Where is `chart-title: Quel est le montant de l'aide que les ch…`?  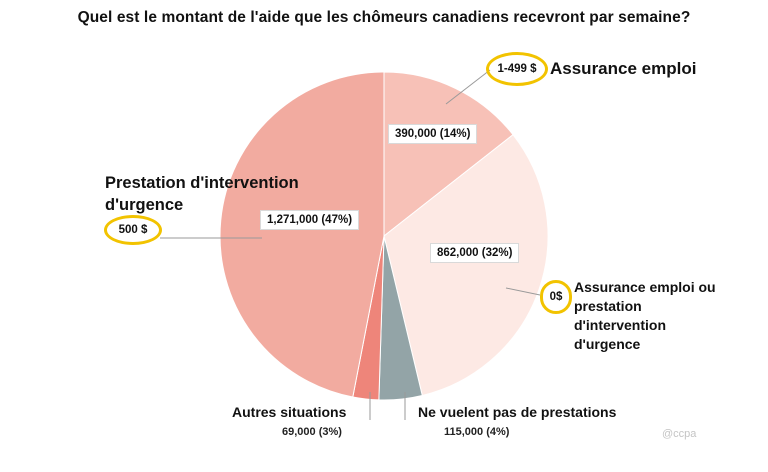
chart-title: Quel est le montant de l'aide que les ch… is located at coordinates (384, 17).